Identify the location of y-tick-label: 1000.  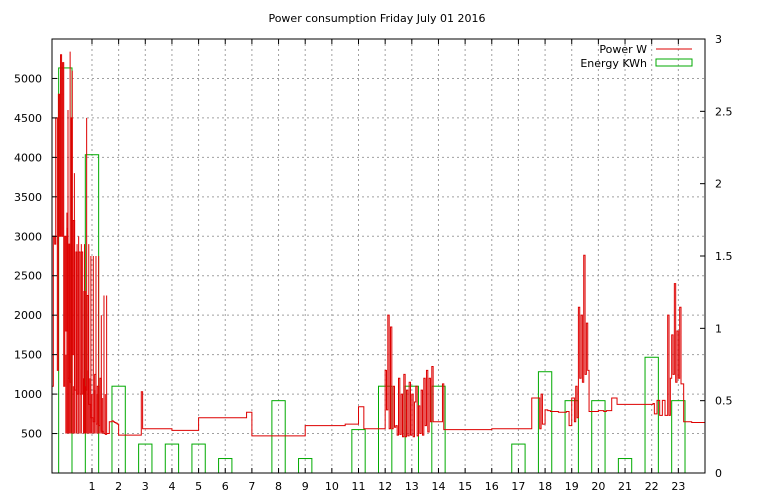
(28, 394).